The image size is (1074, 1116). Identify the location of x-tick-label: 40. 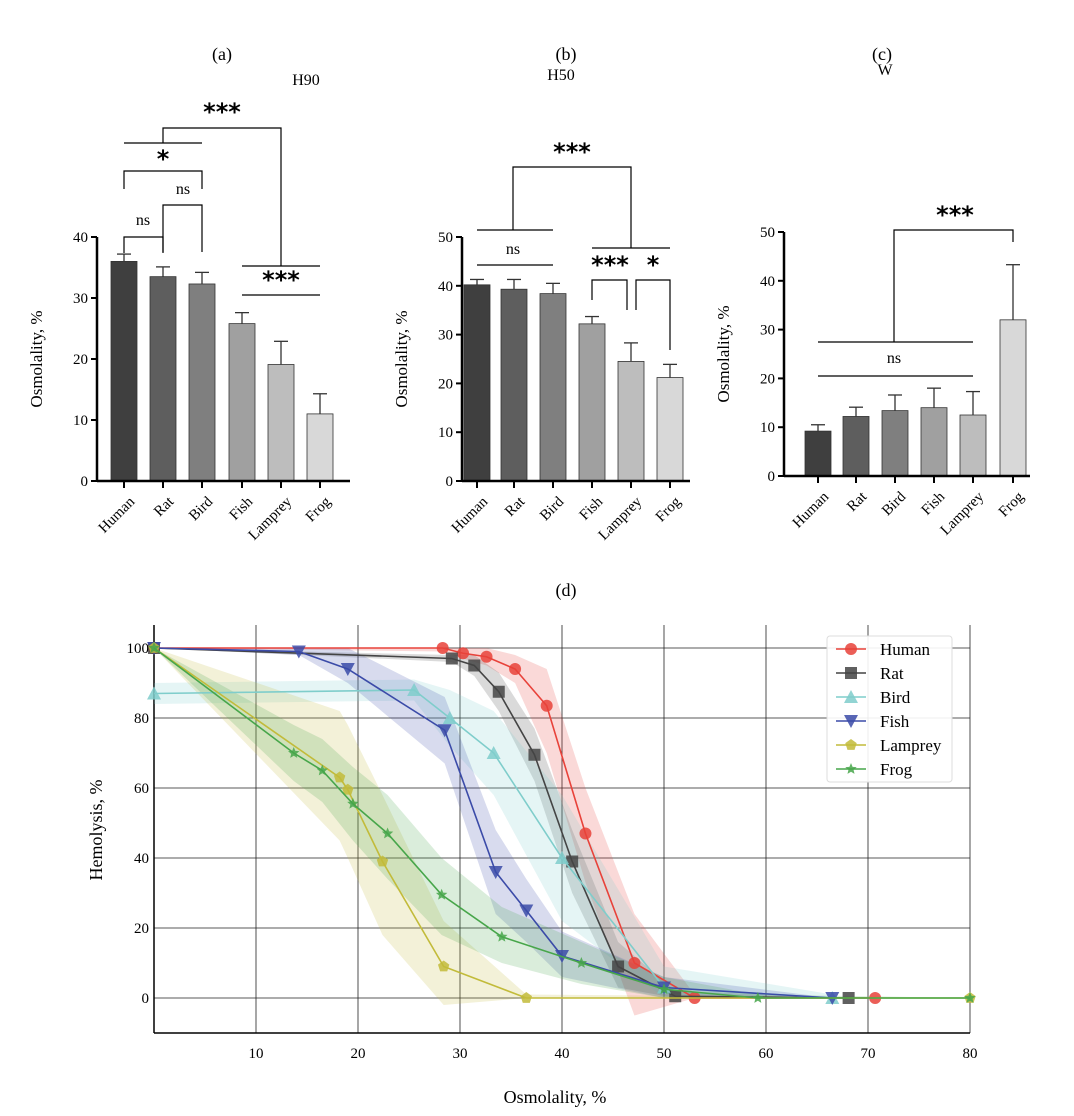
(562, 1054).